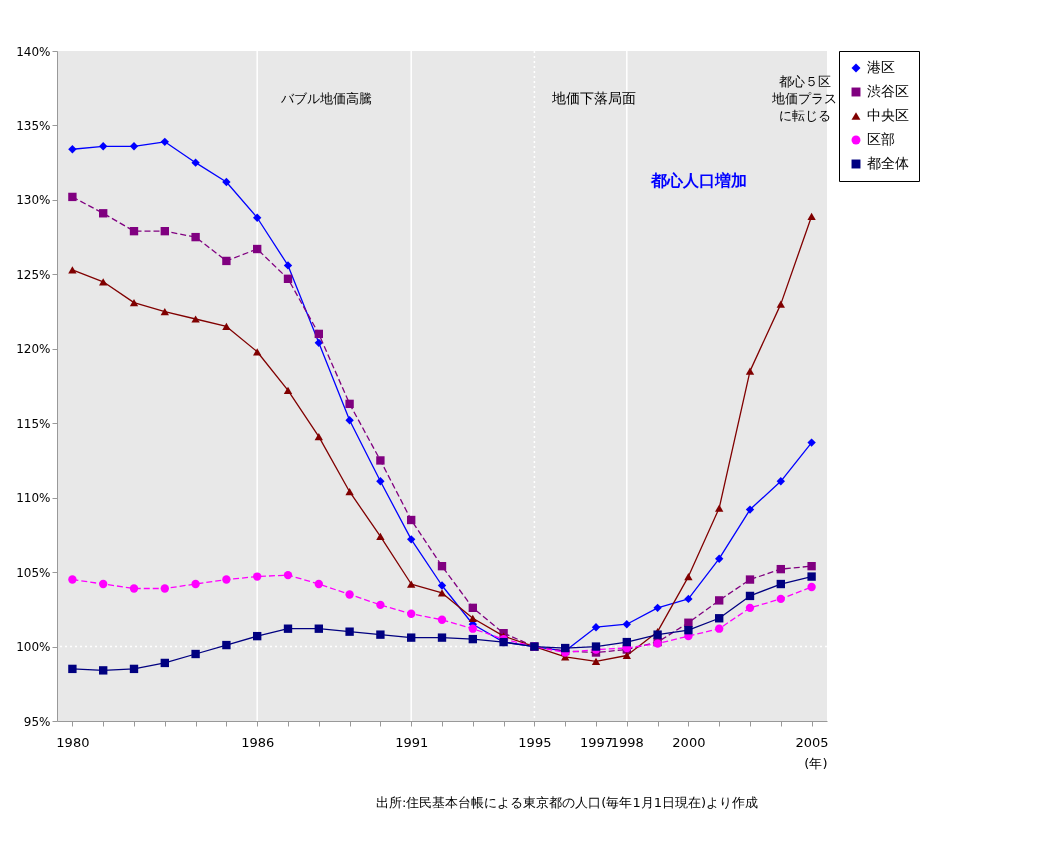  What do you see at coordinates (33, 51) in the screenshot?
I see `y-tick-label: 140%` at bounding box center [33, 51].